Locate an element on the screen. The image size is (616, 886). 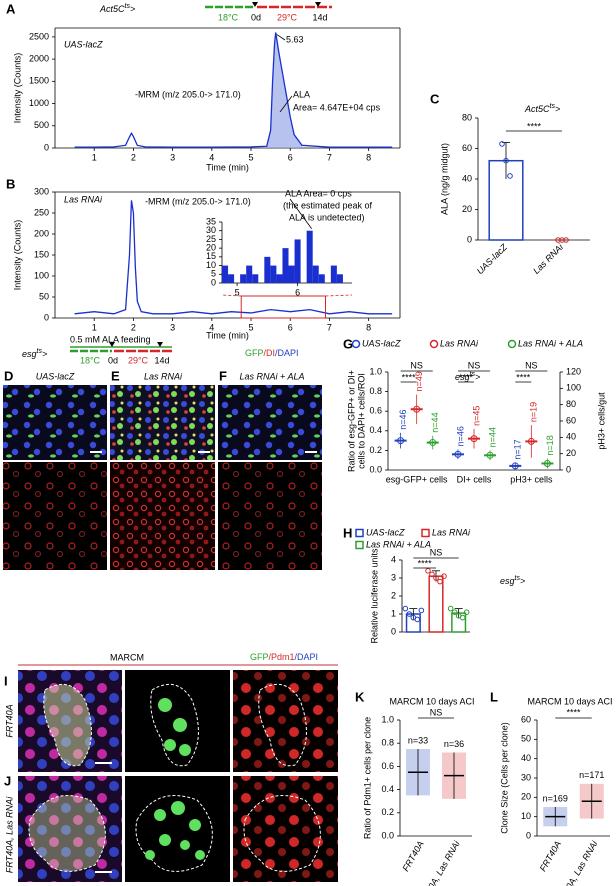
y-tick-label: 20 is located at coordinates (467, 209).